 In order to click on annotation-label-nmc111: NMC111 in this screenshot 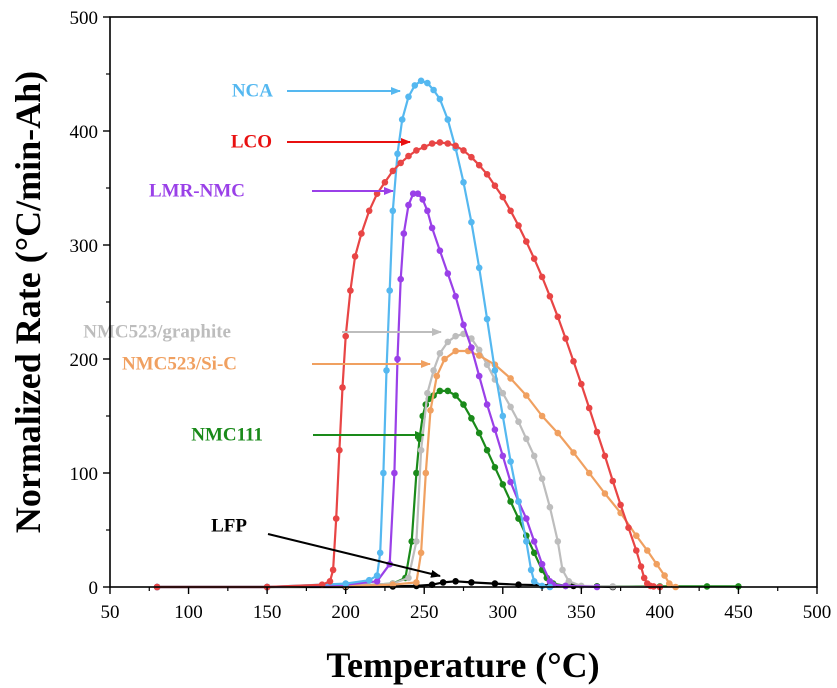, I will do `click(227, 434)`.